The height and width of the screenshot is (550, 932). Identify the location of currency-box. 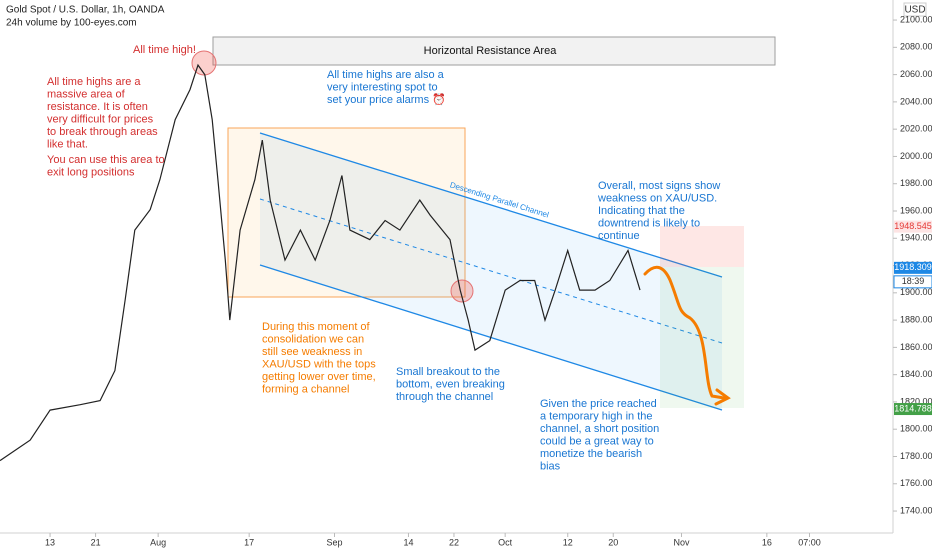
(915, 9).